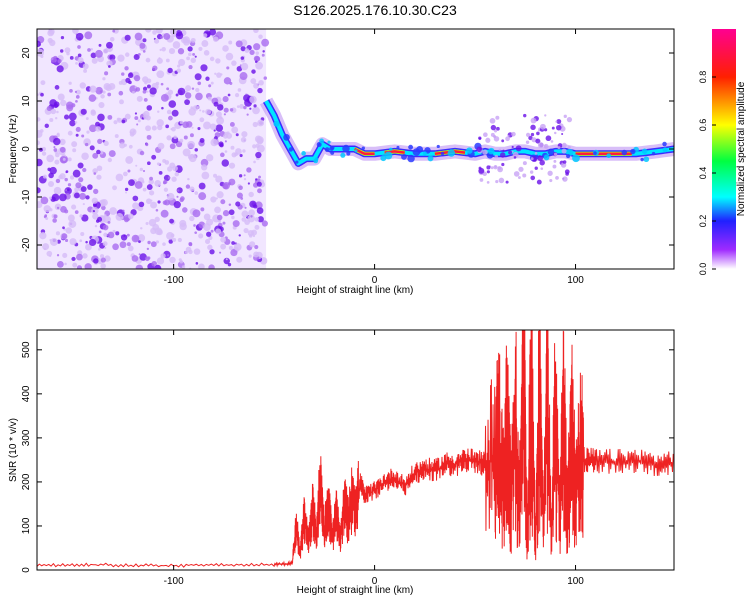 The image size is (750, 600). I want to click on snr-x-tick-label: 100, so click(575, 581).